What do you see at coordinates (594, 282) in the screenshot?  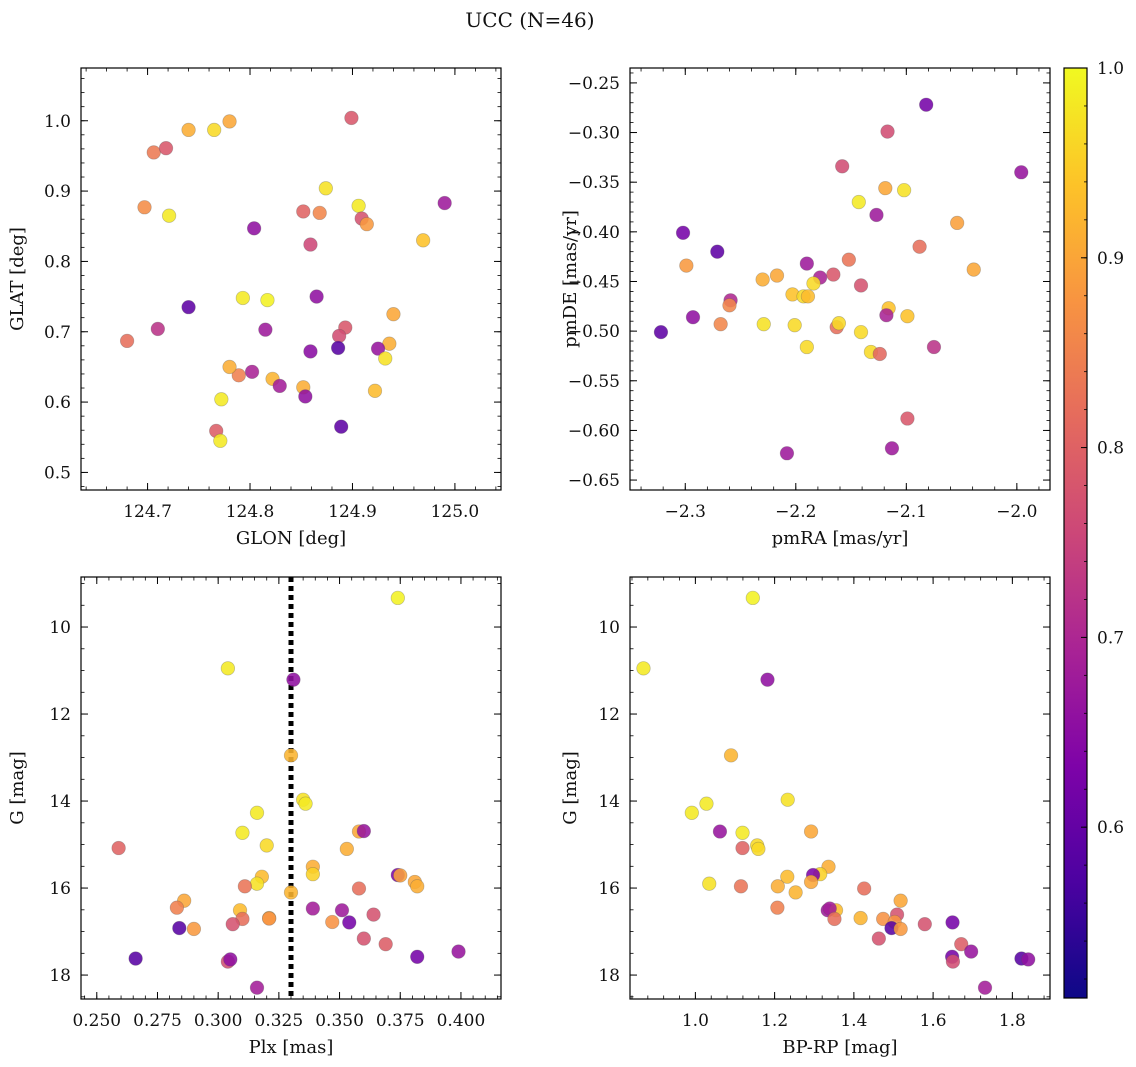 I see `y-tick-label: −0.45` at bounding box center [594, 282].